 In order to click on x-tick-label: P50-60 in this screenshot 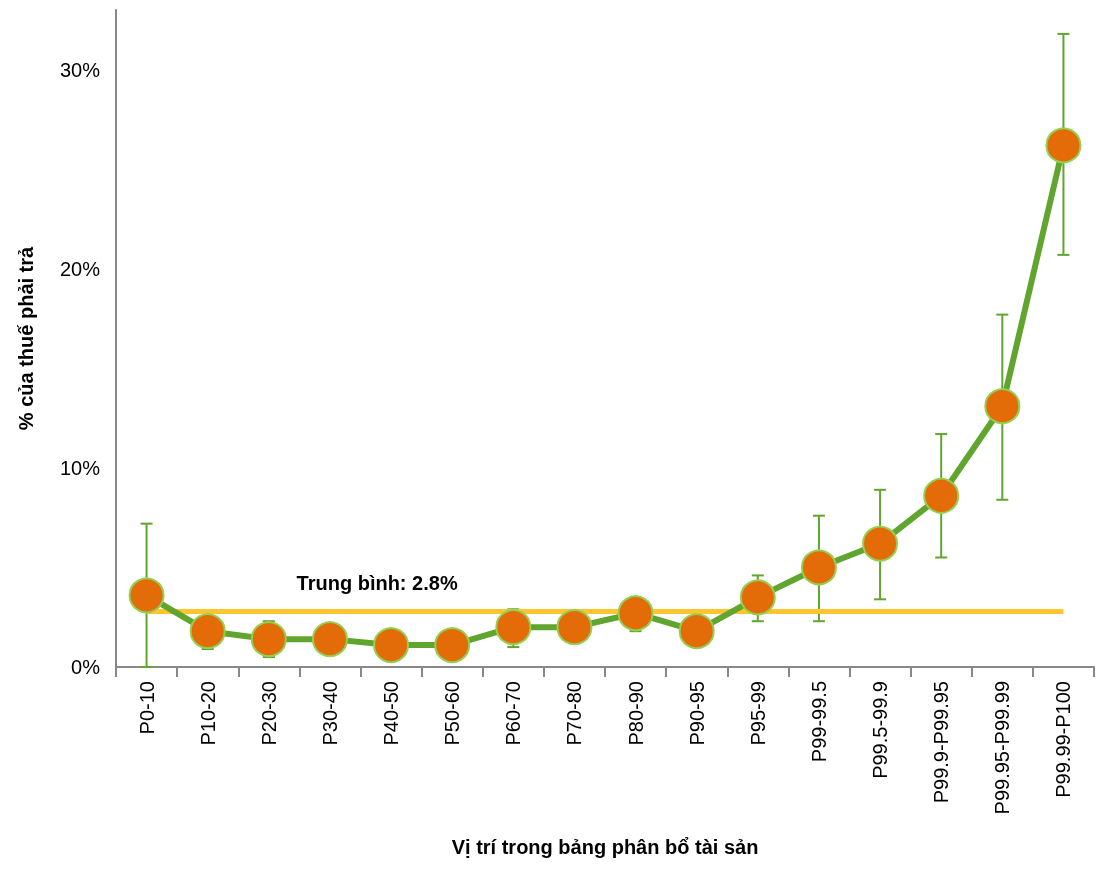, I will do `click(452, 713)`.